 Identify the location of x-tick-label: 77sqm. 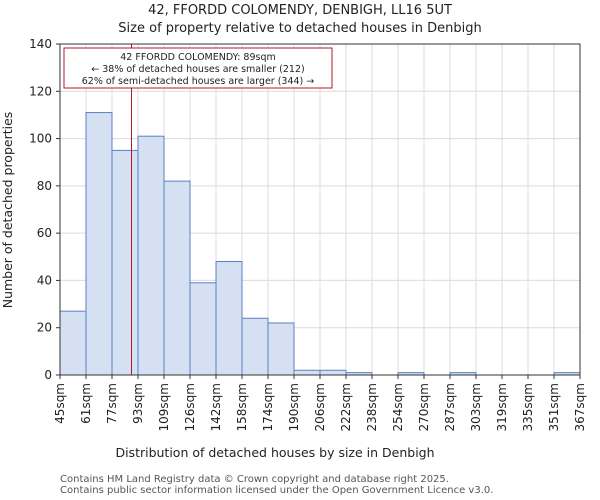
(112, 403).